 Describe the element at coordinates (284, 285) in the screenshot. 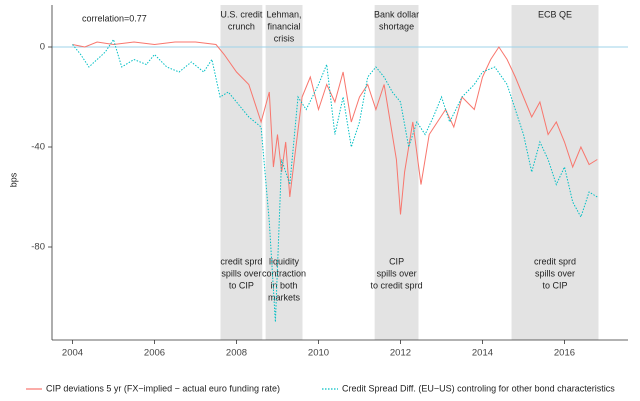

I see `region-note: in both` at that location.